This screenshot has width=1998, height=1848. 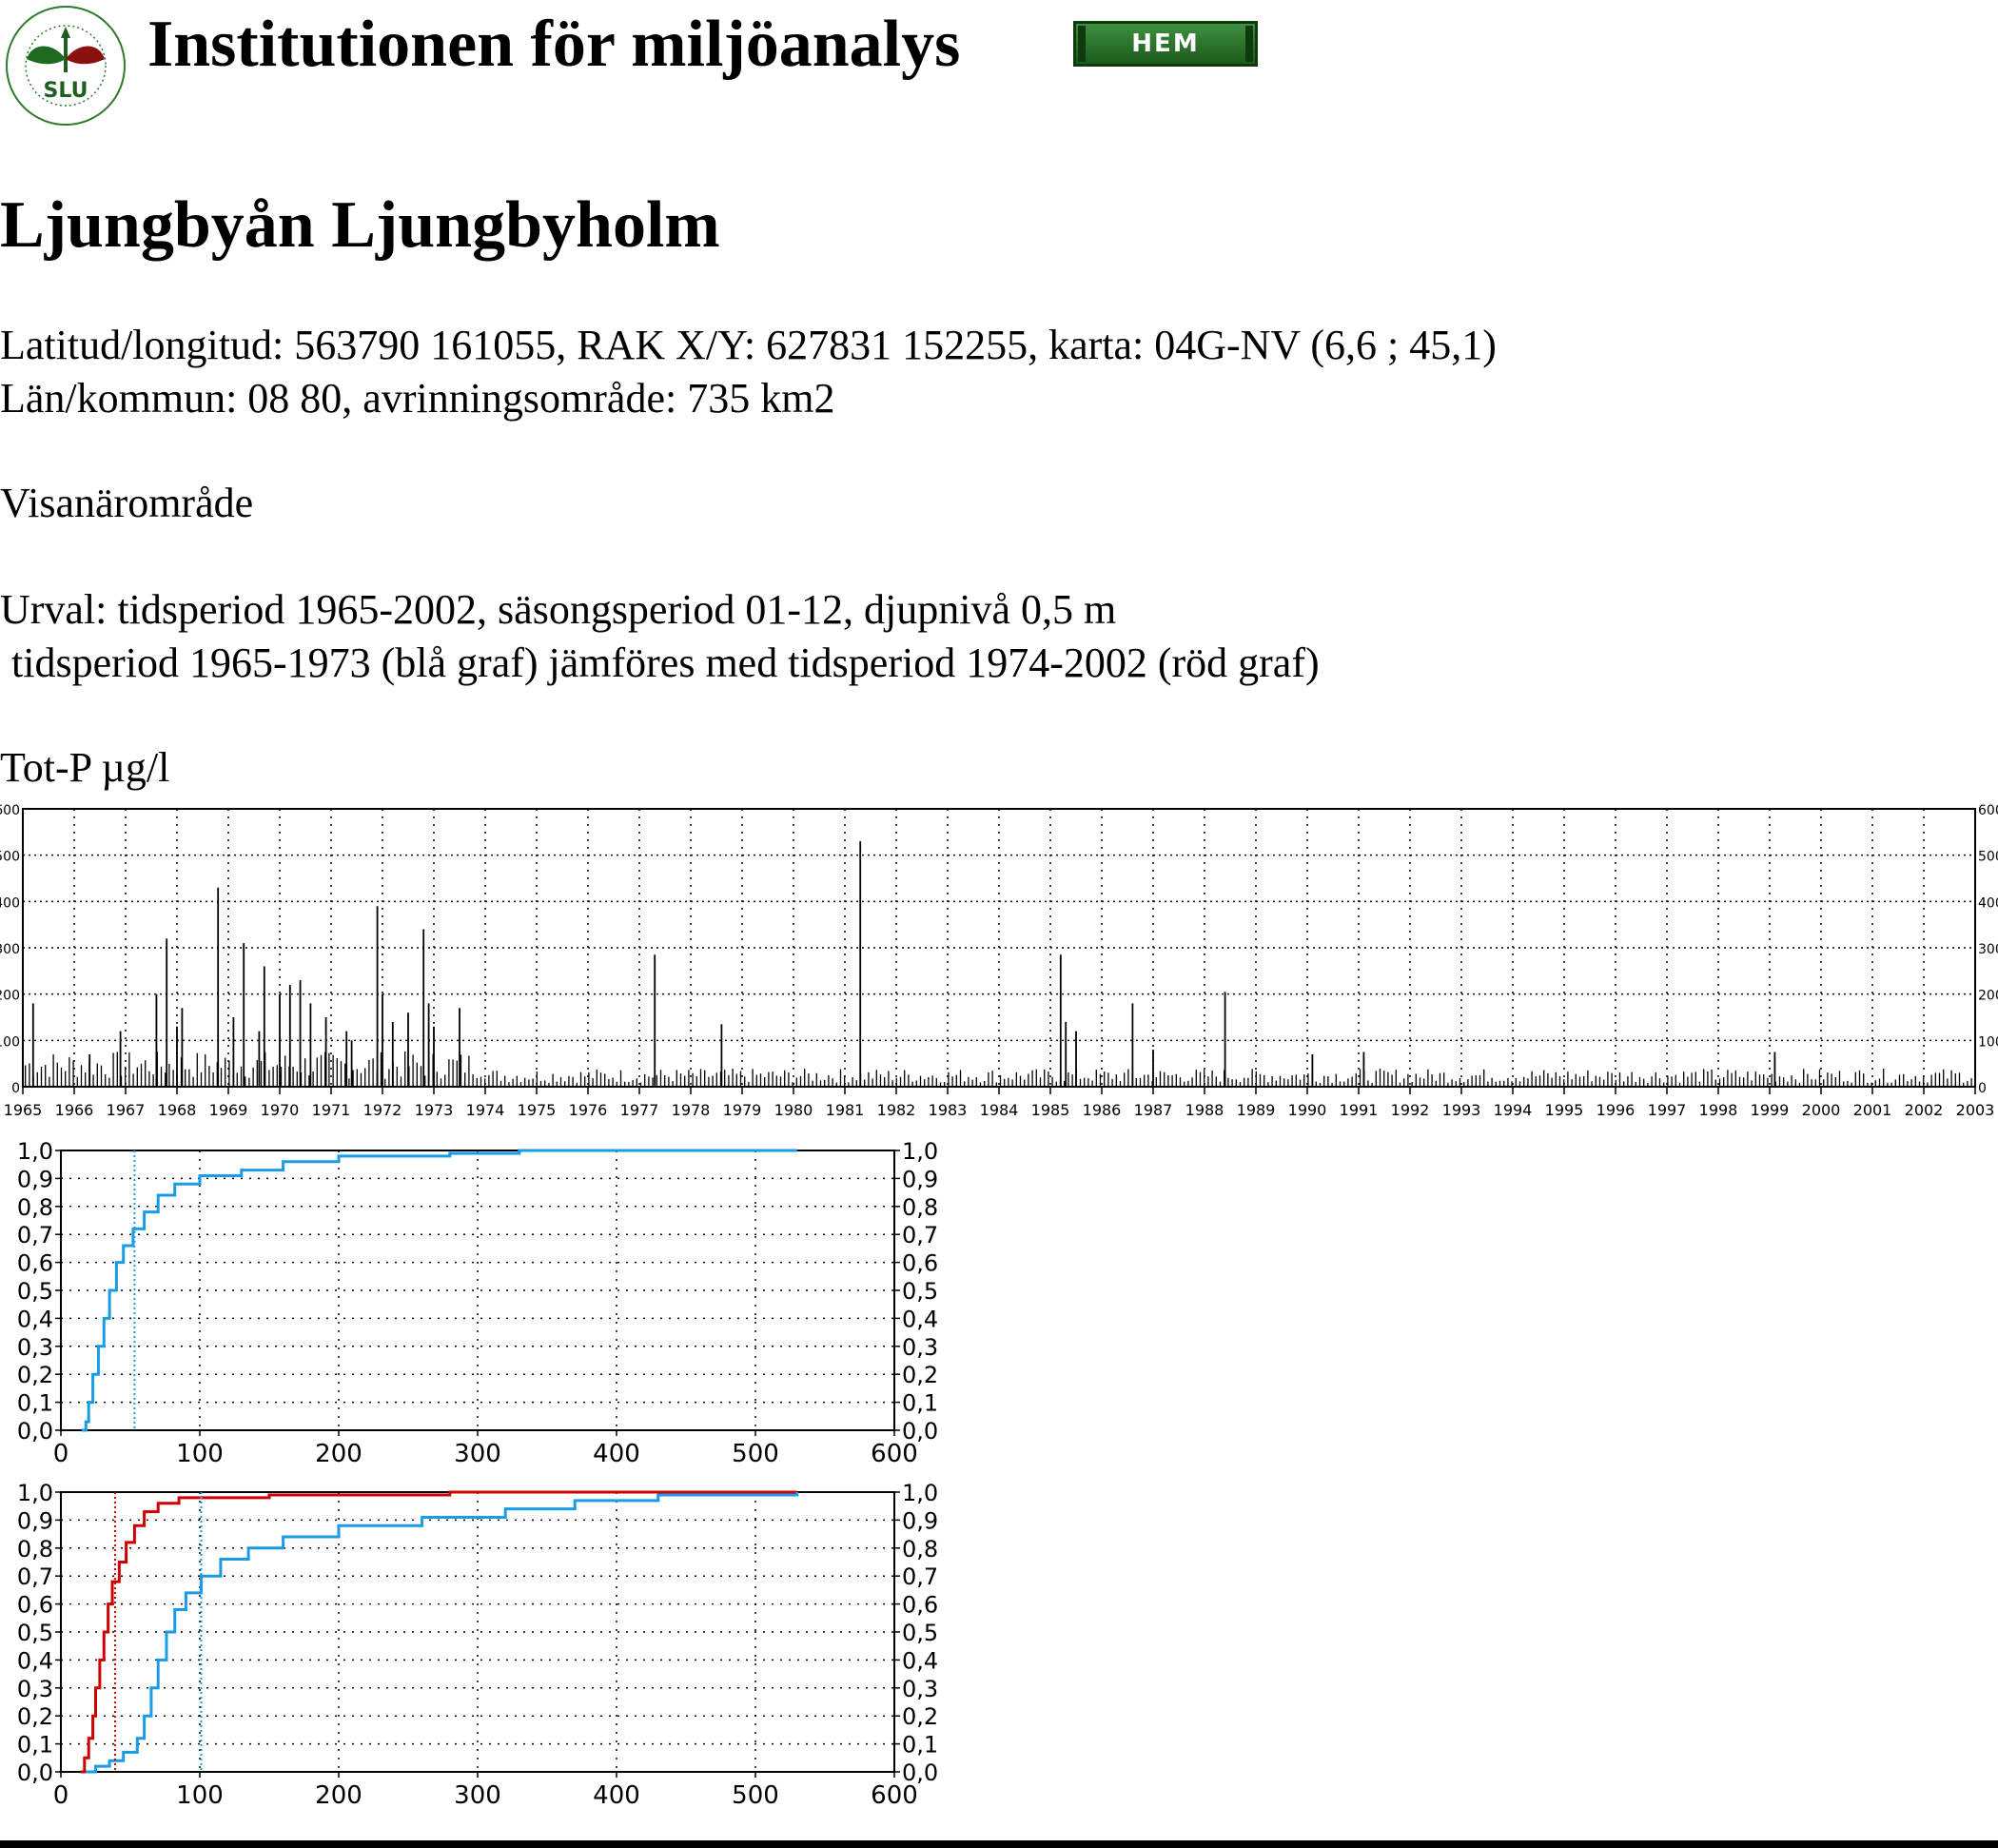 What do you see at coordinates (434, 1110) in the screenshot?
I see `timeseries-xtick-label: 1973` at bounding box center [434, 1110].